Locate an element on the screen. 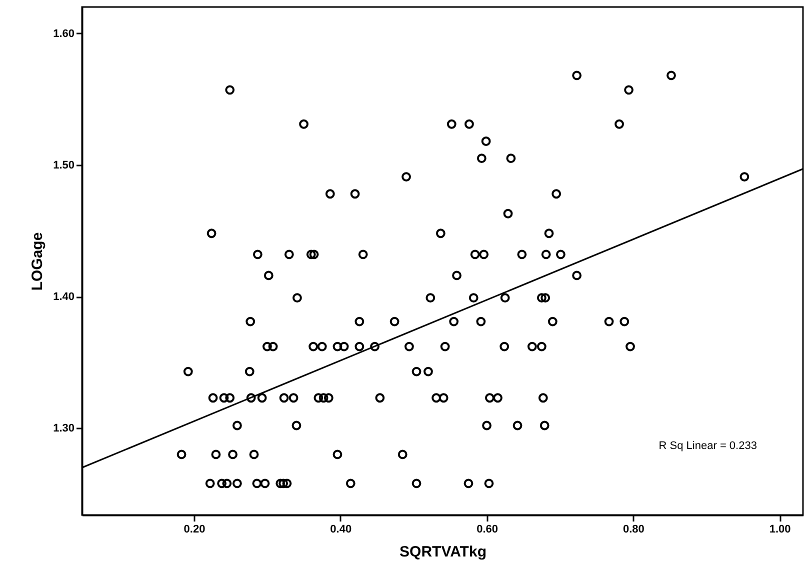 The width and height of the screenshot is (804, 573). y-tick-label: 1.30 is located at coordinates (63, 428).